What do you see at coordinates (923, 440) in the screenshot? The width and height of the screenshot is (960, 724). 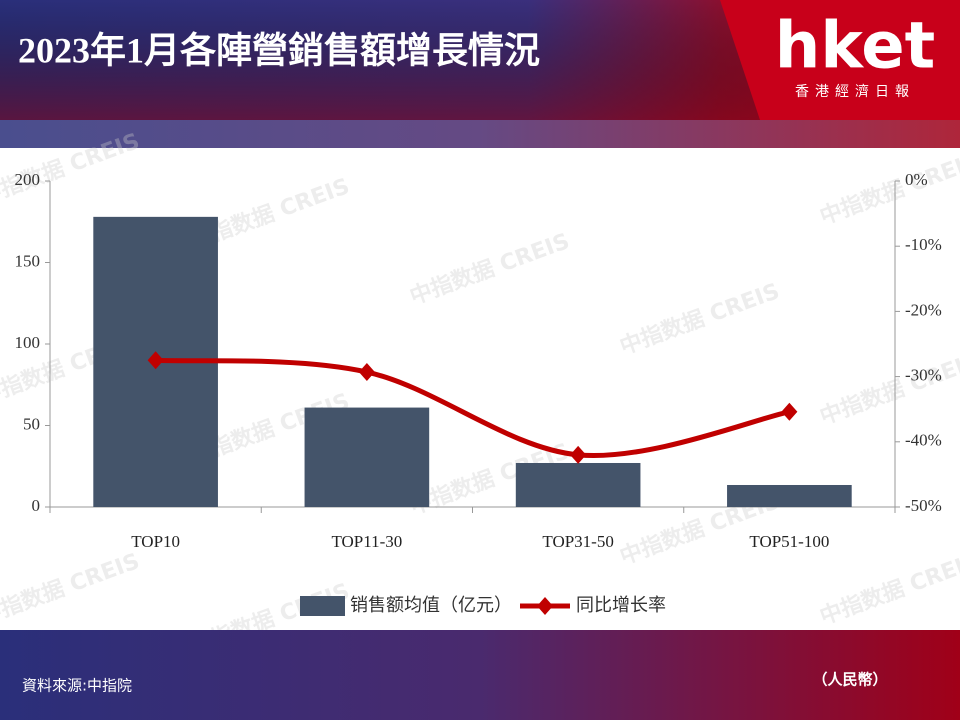 I see `y2-tick-label: -40%` at bounding box center [923, 440].